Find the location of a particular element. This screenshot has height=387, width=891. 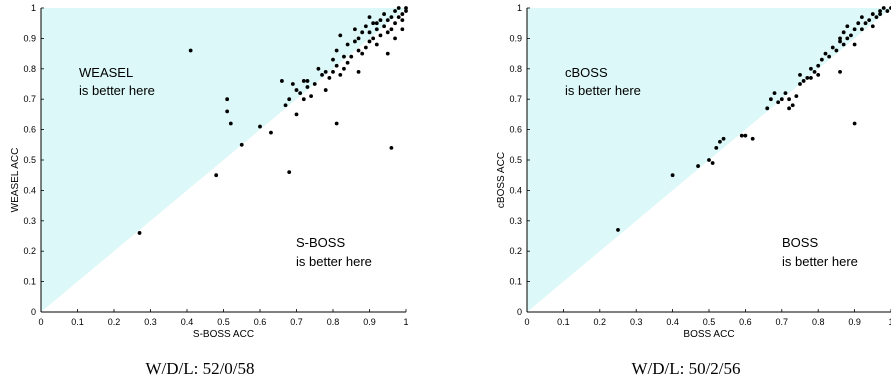

x-tick-label: 0.6 is located at coordinates (745, 322).